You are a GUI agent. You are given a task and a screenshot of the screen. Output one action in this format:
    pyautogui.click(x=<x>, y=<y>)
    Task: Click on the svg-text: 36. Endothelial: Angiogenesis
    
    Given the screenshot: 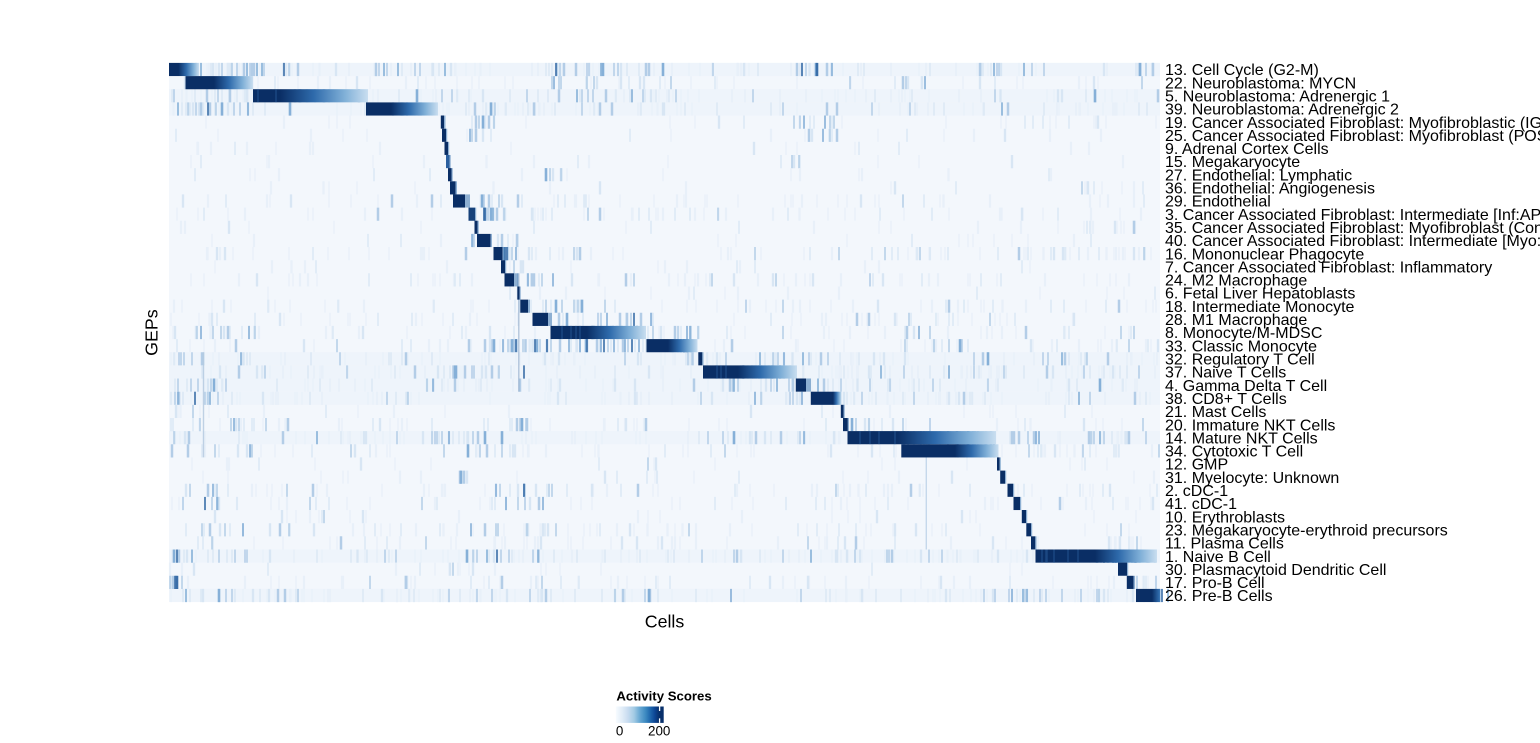 What is the action you would take?
    pyautogui.click(x=1270, y=189)
    